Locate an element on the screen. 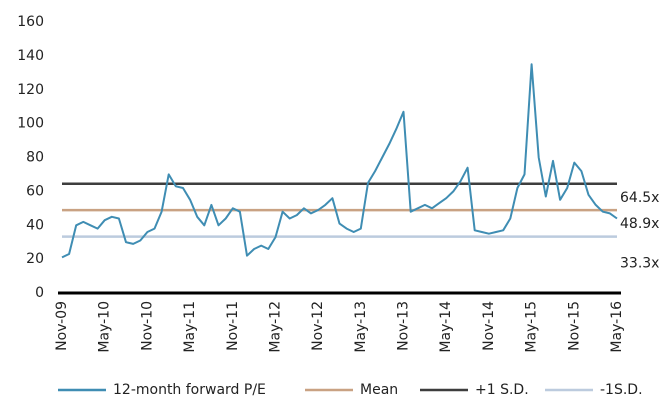  y-tick-label: 140 is located at coordinates (30, 56).